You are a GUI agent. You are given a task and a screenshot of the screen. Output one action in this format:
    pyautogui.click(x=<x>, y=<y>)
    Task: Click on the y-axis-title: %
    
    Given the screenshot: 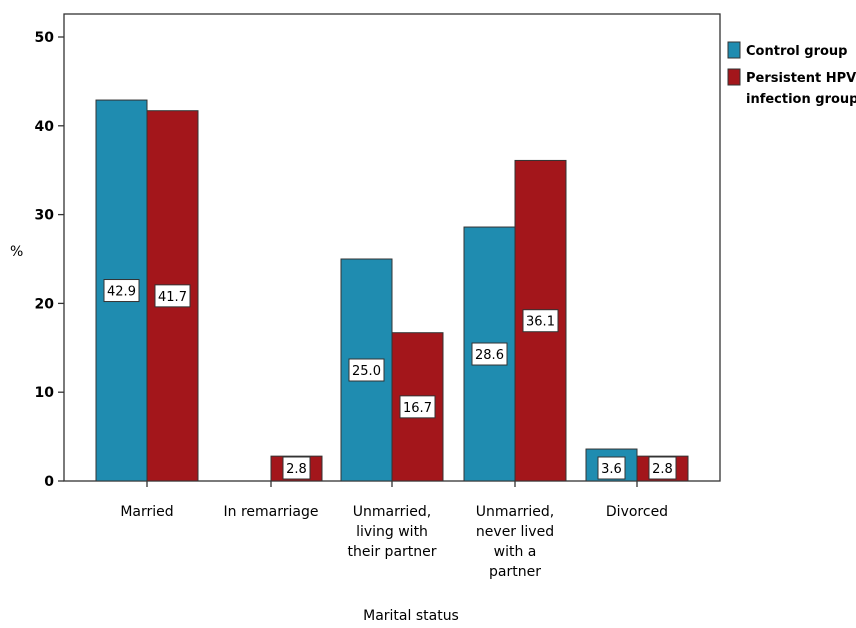 What is the action you would take?
    pyautogui.click(x=16, y=252)
    